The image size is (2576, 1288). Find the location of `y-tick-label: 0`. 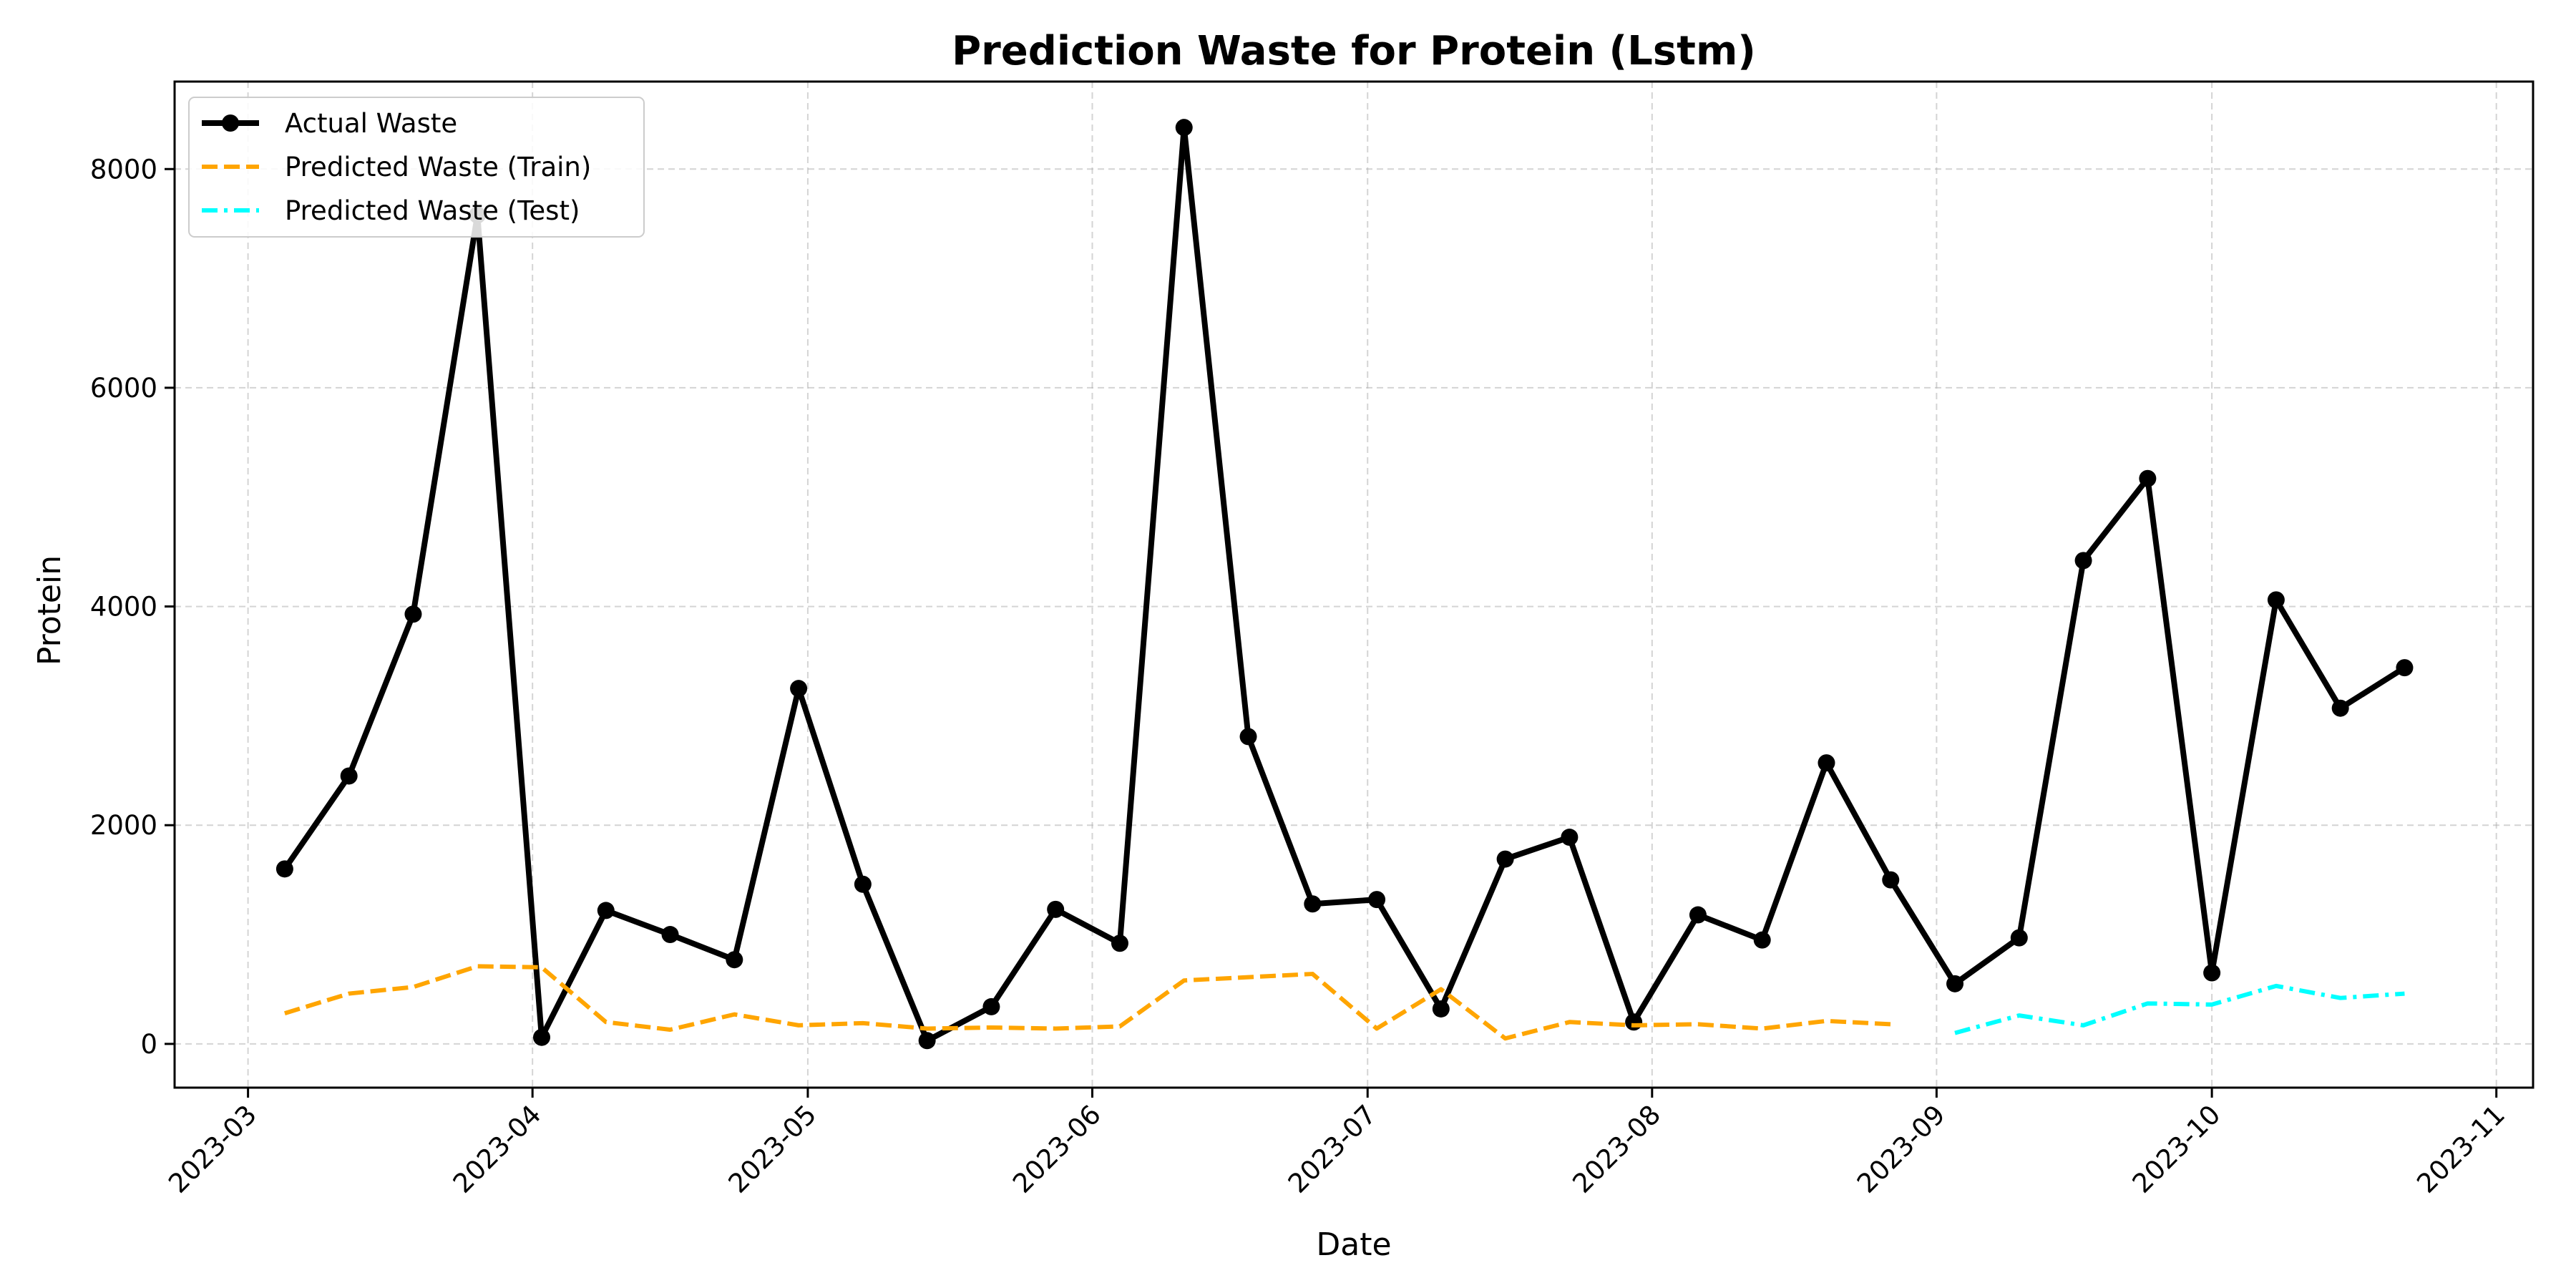

y-tick-label: 0 is located at coordinates (148, 1044).